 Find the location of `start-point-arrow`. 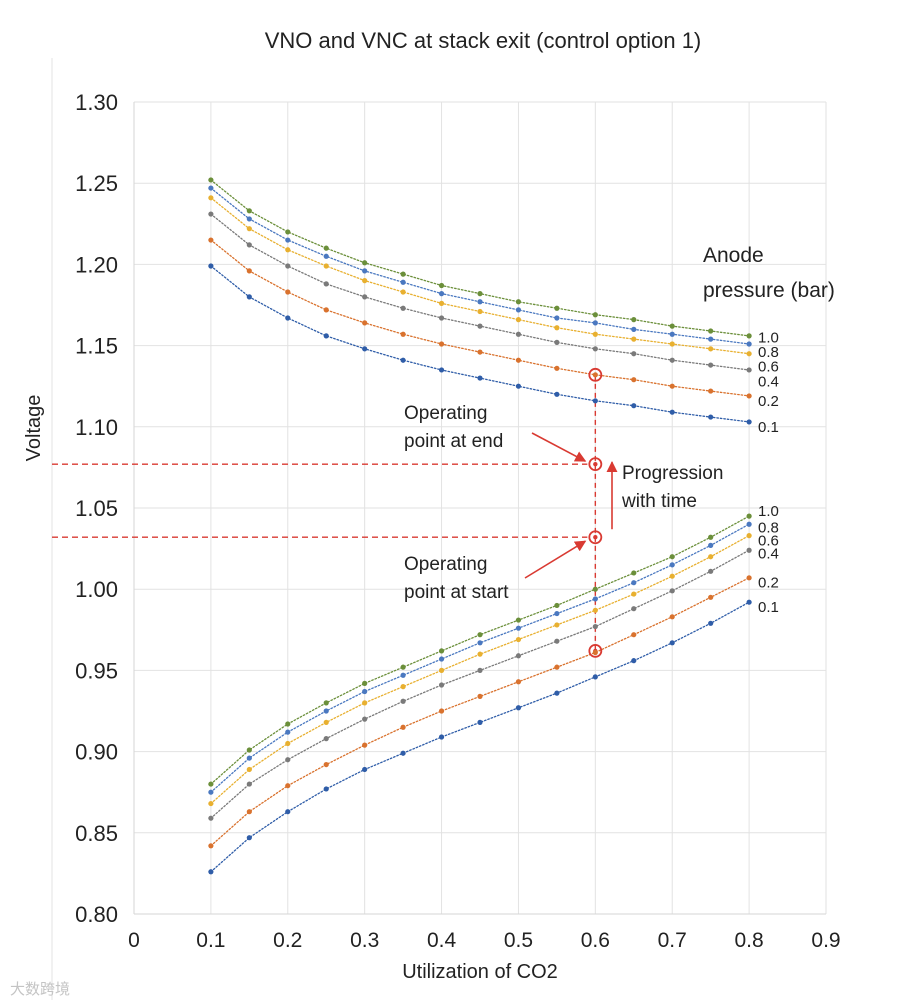

start-point-arrow is located at coordinates (555, 559).